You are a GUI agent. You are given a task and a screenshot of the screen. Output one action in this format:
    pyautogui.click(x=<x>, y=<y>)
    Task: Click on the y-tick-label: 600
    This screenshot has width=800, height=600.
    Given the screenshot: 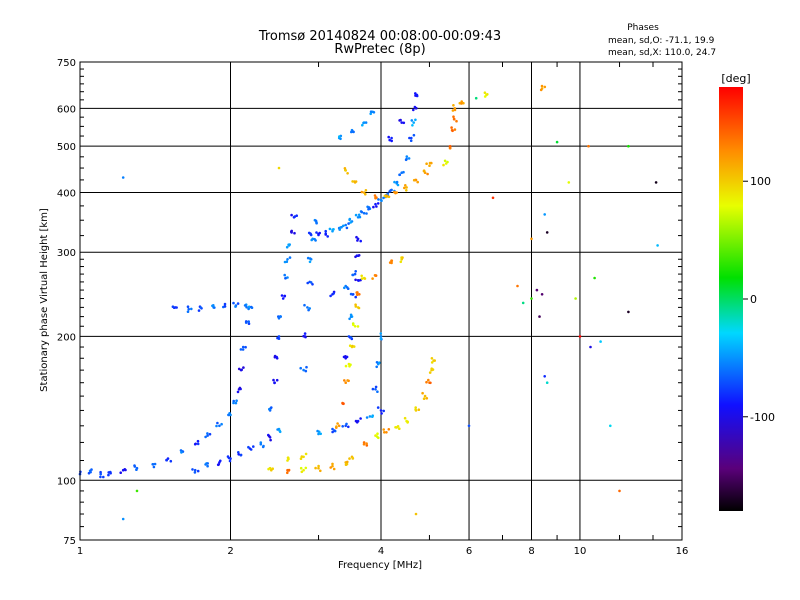 What is the action you would take?
    pyautogui.click(x=66, y=109)
    